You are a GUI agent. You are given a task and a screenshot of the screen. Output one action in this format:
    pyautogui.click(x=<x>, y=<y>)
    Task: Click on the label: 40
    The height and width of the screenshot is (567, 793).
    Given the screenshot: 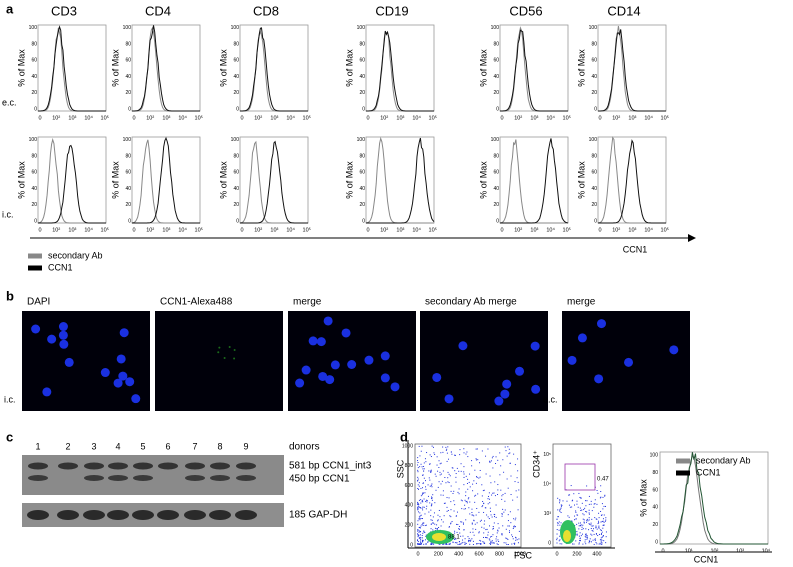 What is the action you would take?
    pyautogui.click(x=594, y=77)
    